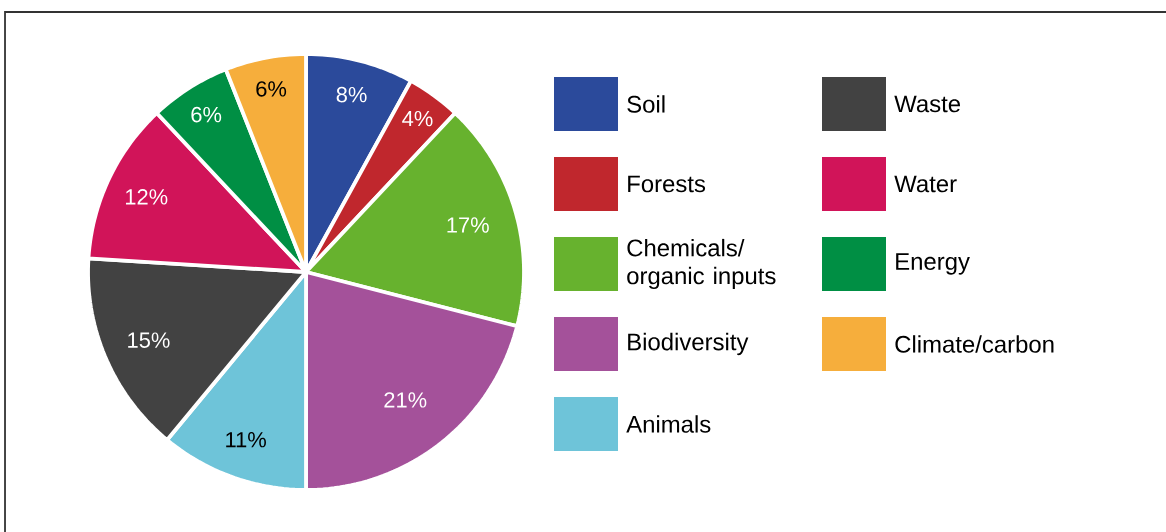  I want to click on data-label: 17%, so click(468, 225).